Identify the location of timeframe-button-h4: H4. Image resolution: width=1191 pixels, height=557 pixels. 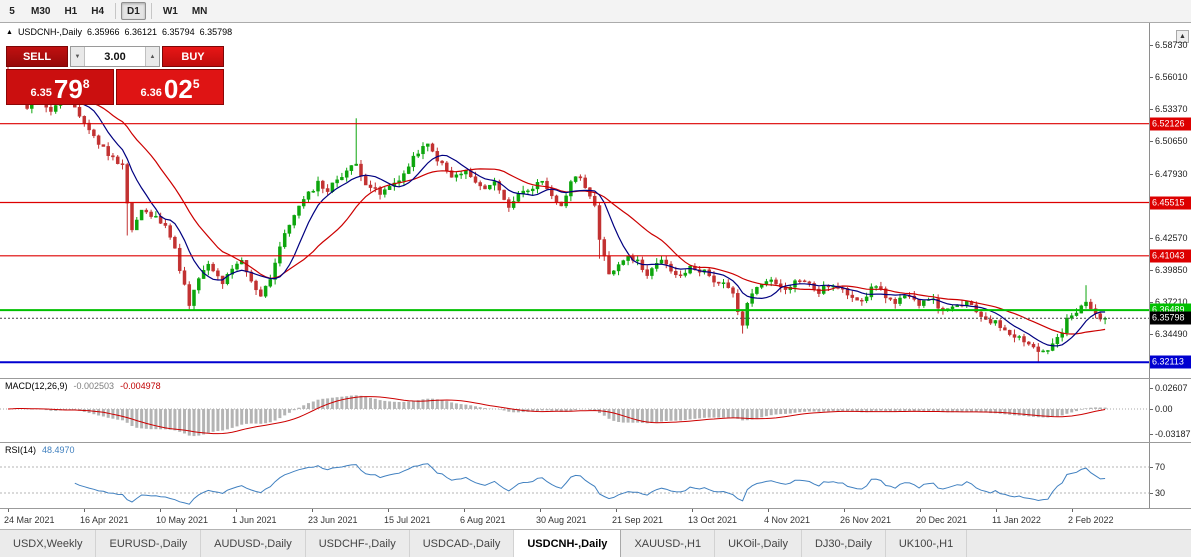
(98, 11).